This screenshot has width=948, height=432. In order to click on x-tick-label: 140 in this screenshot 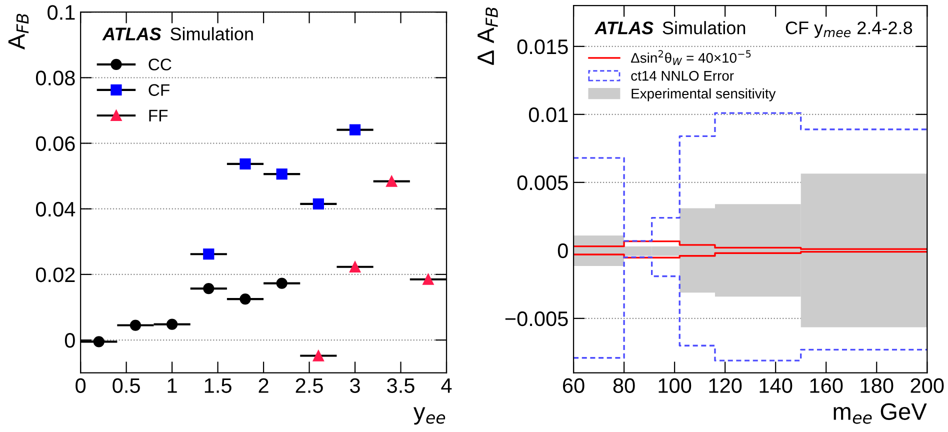, I will do `click(776, 385)`.